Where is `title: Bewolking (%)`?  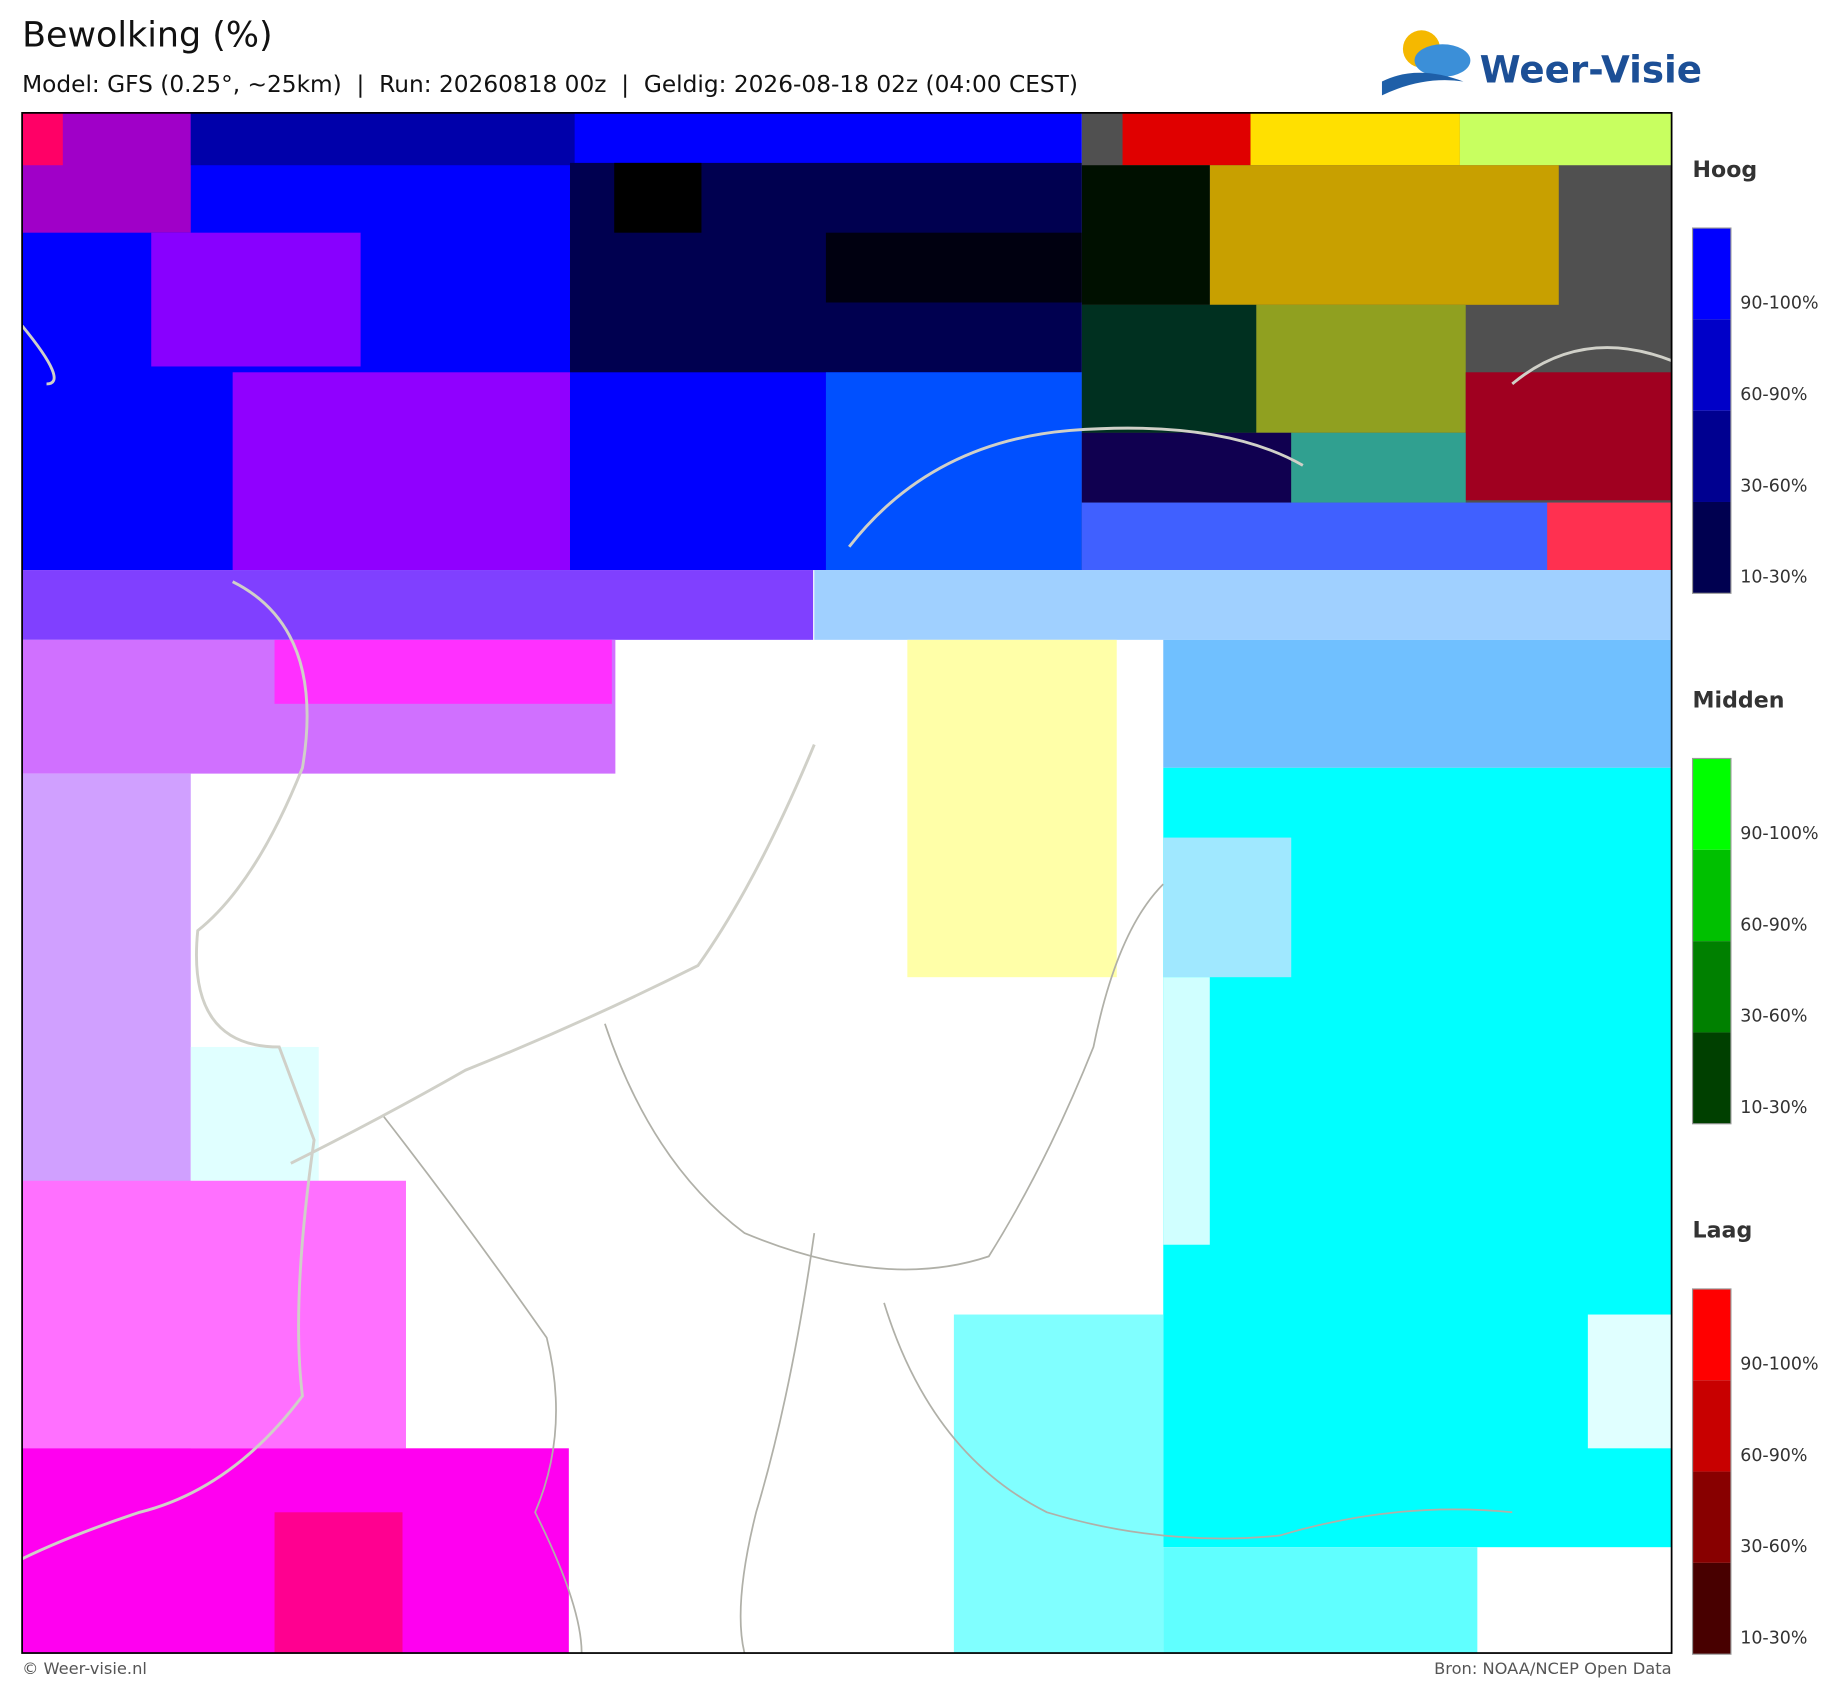 title: Bewolking (%) is located at coordinates (147, 36).